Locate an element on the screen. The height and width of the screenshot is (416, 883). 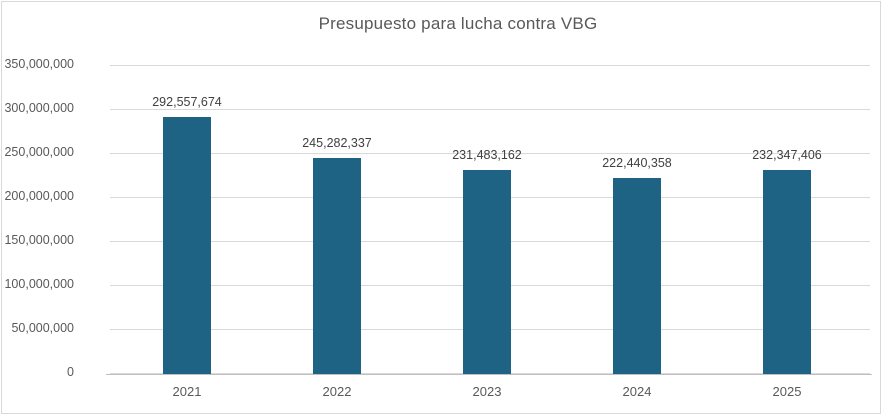
bar-2023 is located at coordinates (487, 272).